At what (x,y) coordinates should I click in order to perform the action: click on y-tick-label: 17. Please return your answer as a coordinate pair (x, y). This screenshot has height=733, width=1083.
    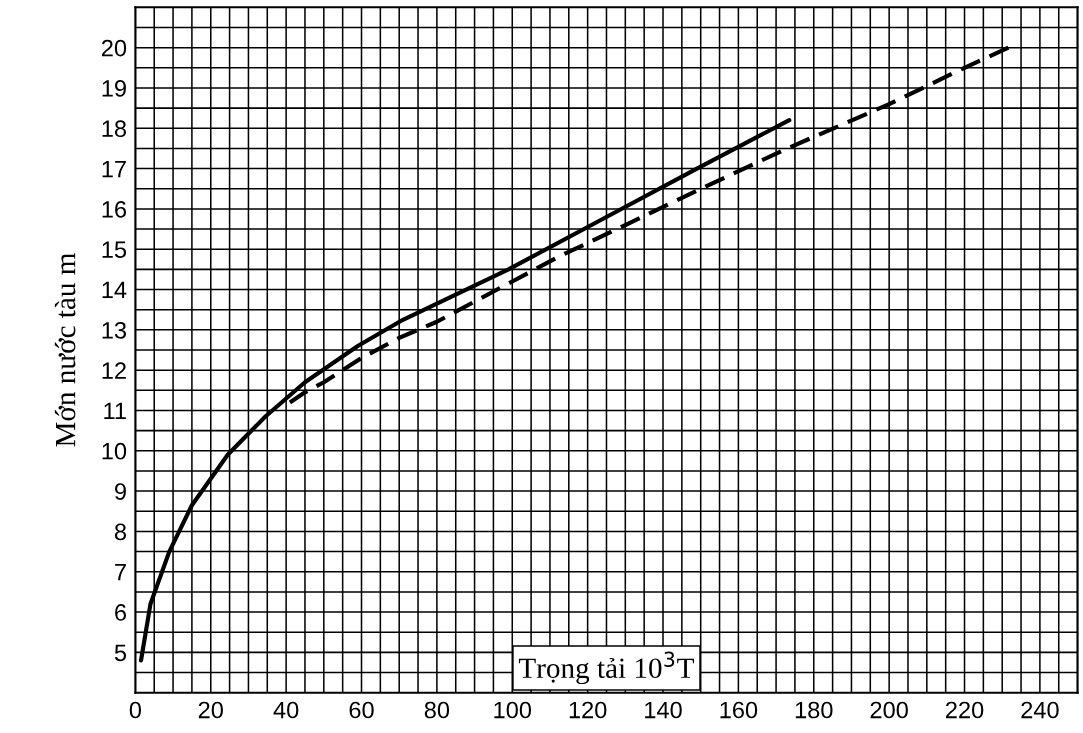
    Looking at the image, I should click on (114, 169).